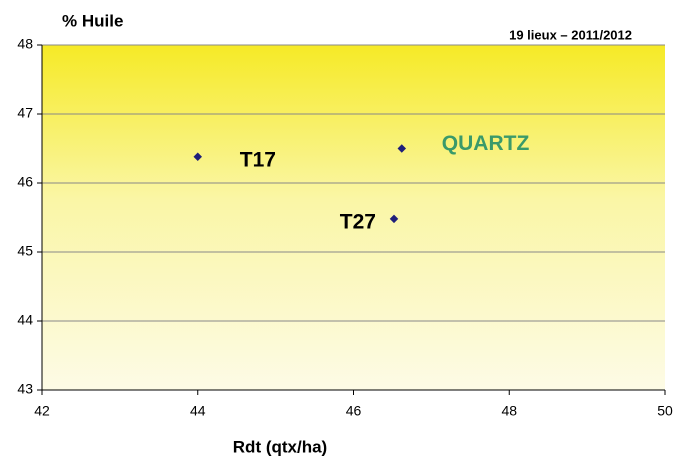 This screenshot has width=675, height=466. What do you see at coordinates (25, 320) in the screenshot?
I see `y-tick-label: 44` at bounding box center [25, 320].